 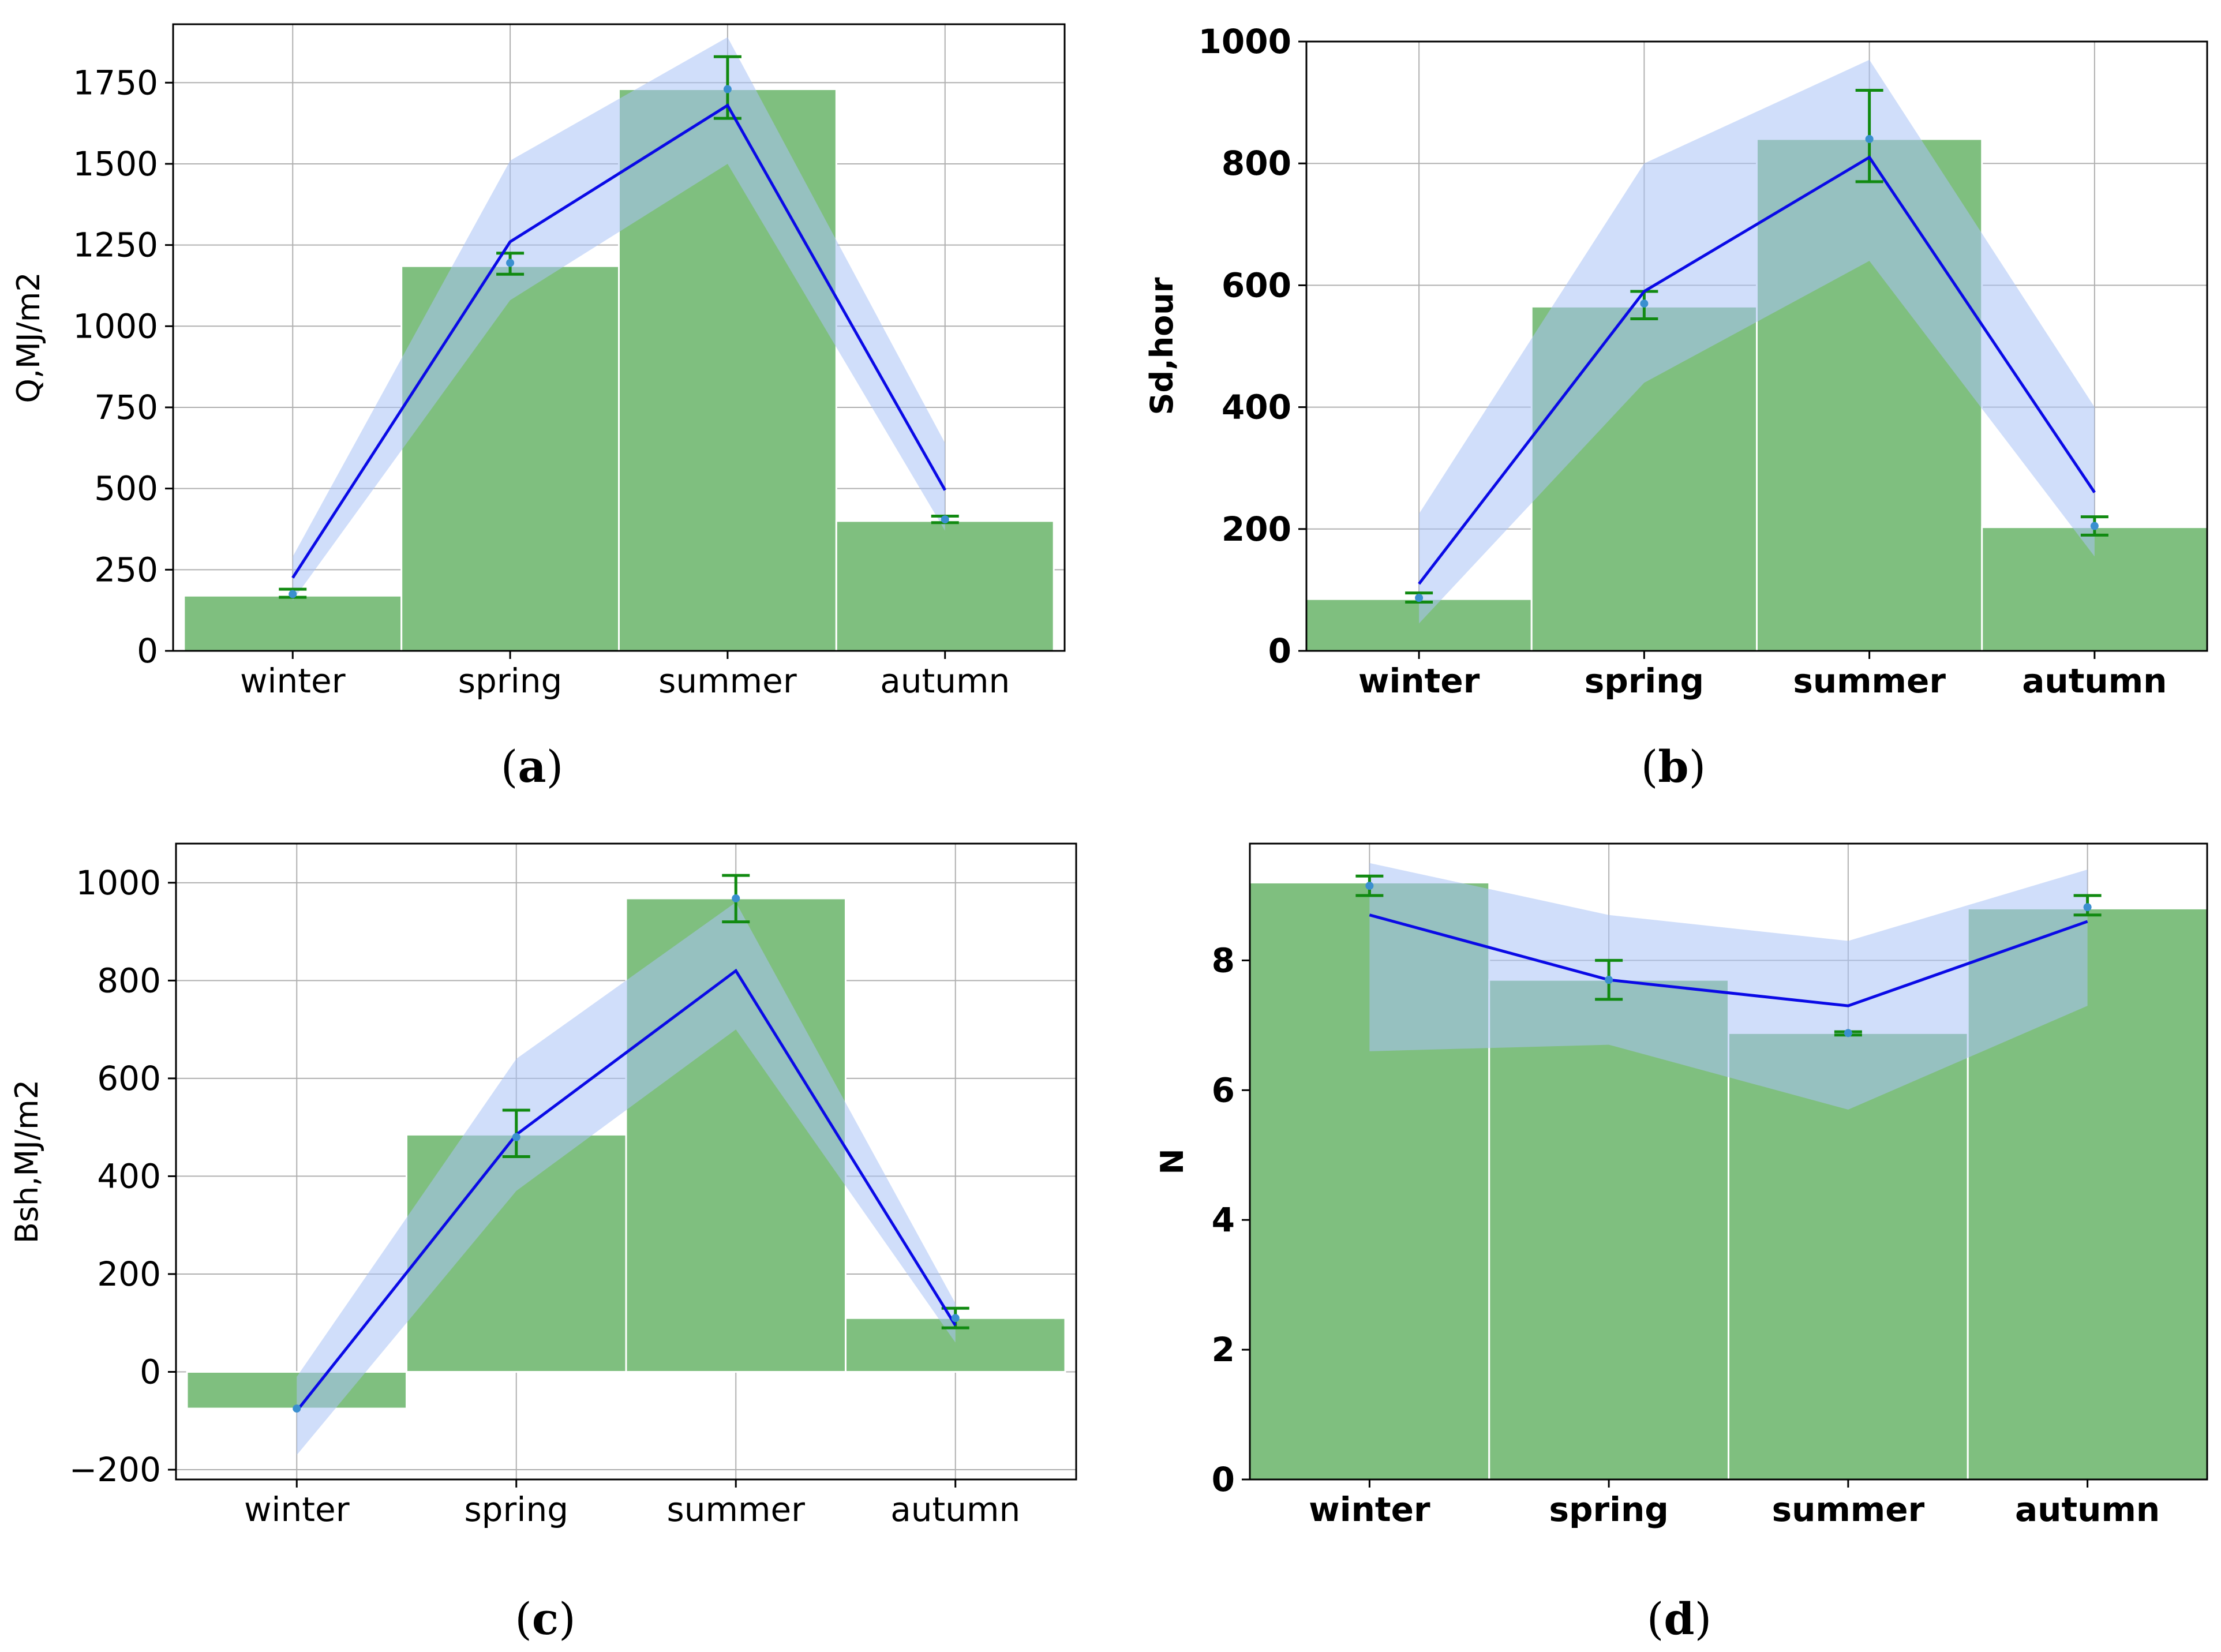 What do you see at coordinates (1223, 1090) in the screenshot?
I see `ytick-label: 6` at bounding box center [1223, 1090].